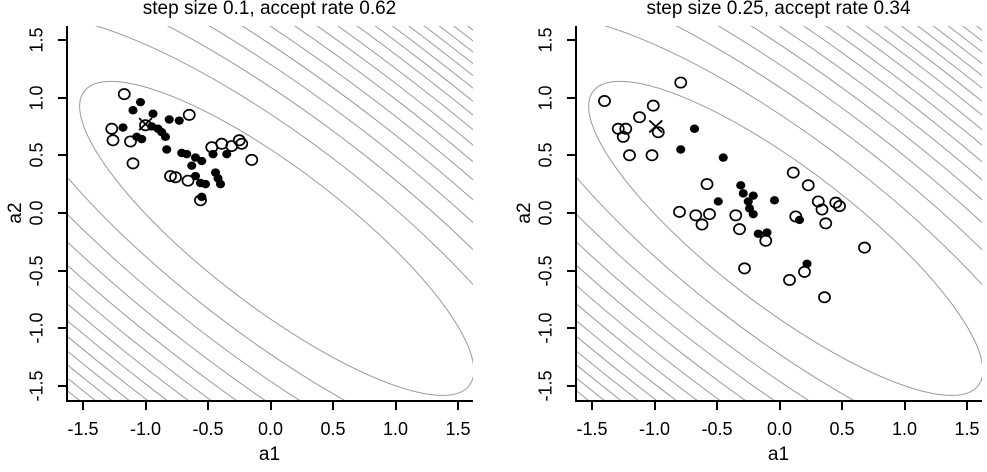 The width and height of the screenshot is (987, 472). Describe the element at coordinates (545, 98) in the screenshot. I see `y-tick-label: 1.0` at that location.